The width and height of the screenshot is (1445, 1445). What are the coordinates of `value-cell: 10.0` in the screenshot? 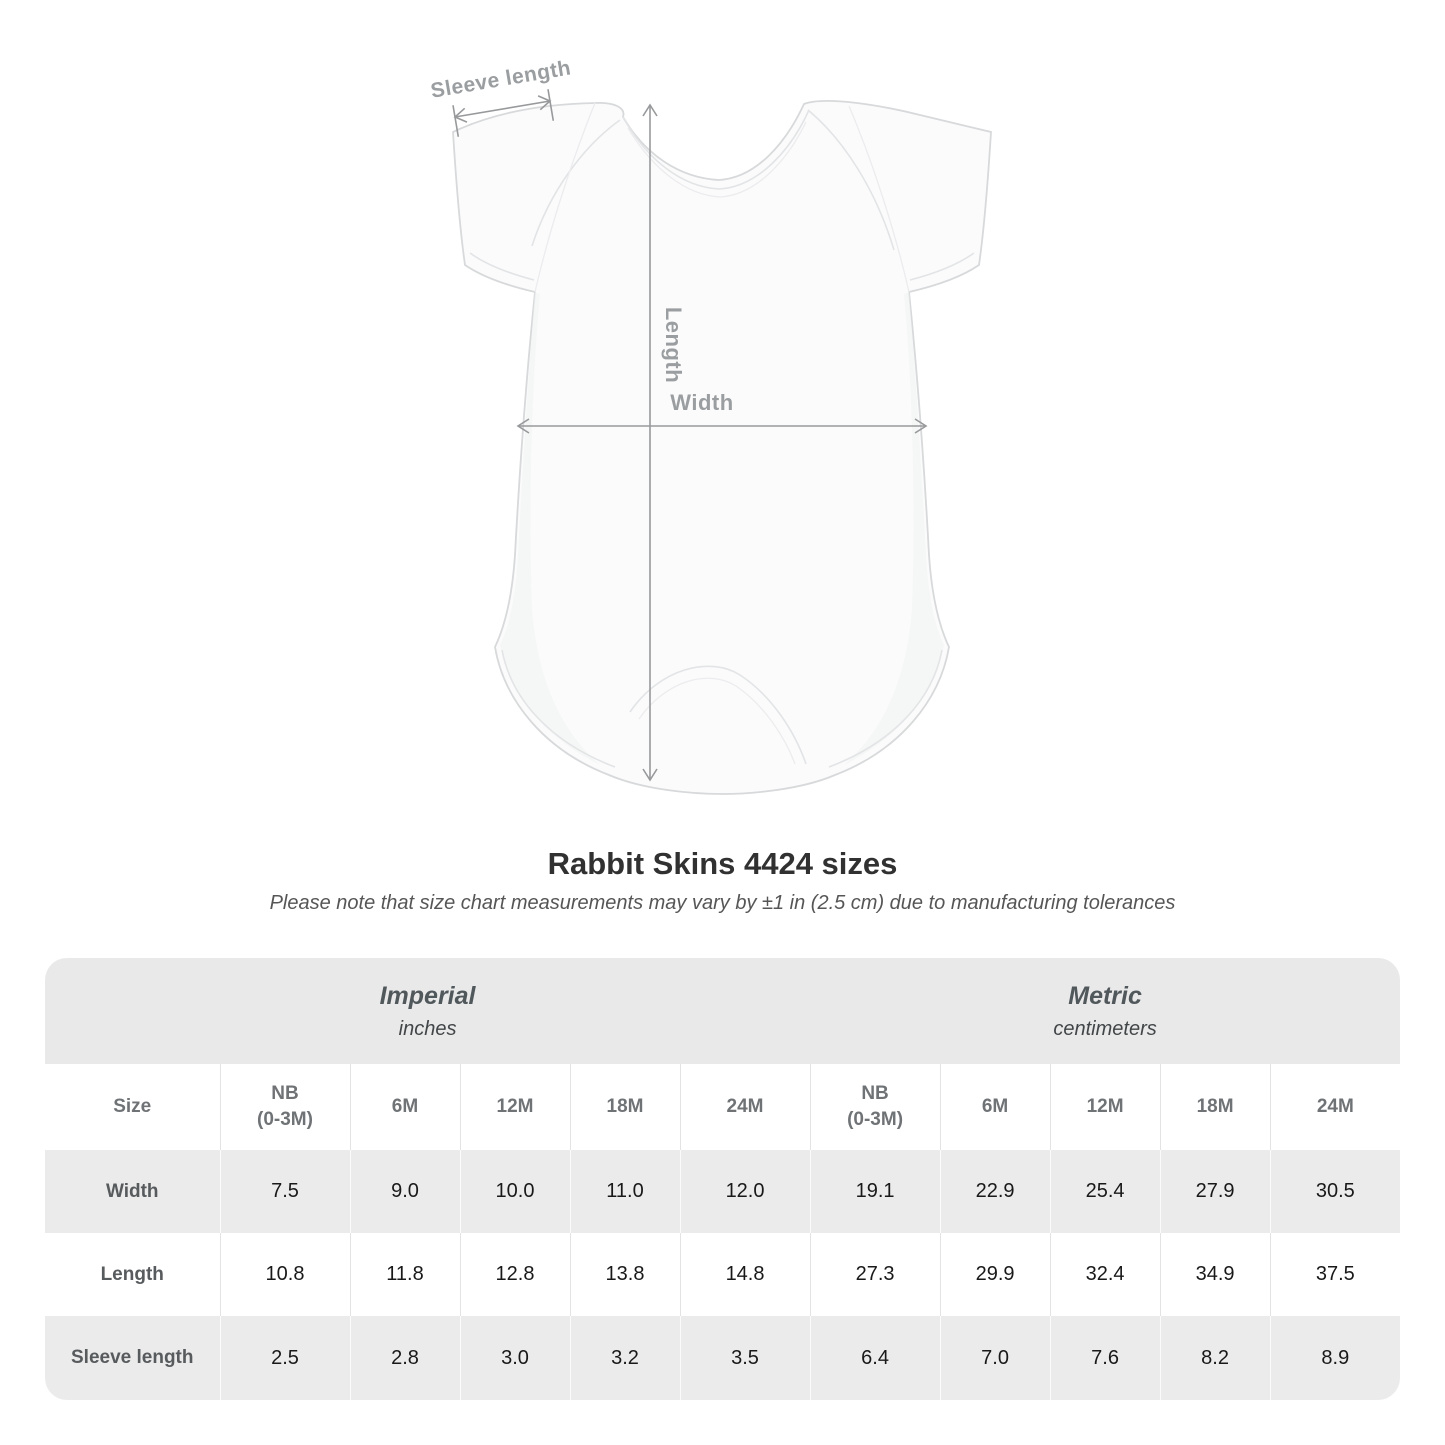 It's located at (514, 1191).